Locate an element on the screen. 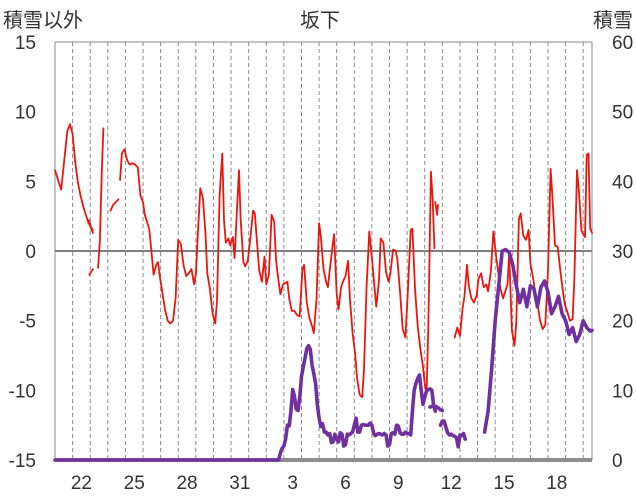 The height and width of the screenshot is (501, 636). left-tick-label: -10 is located at coordinates (22, 391).